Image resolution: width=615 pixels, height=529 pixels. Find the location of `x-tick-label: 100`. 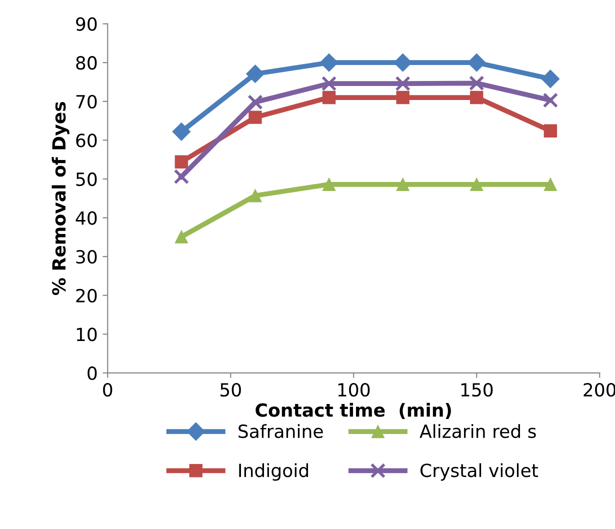

x-tick-label: 100 is located at coordinates (354, 389).